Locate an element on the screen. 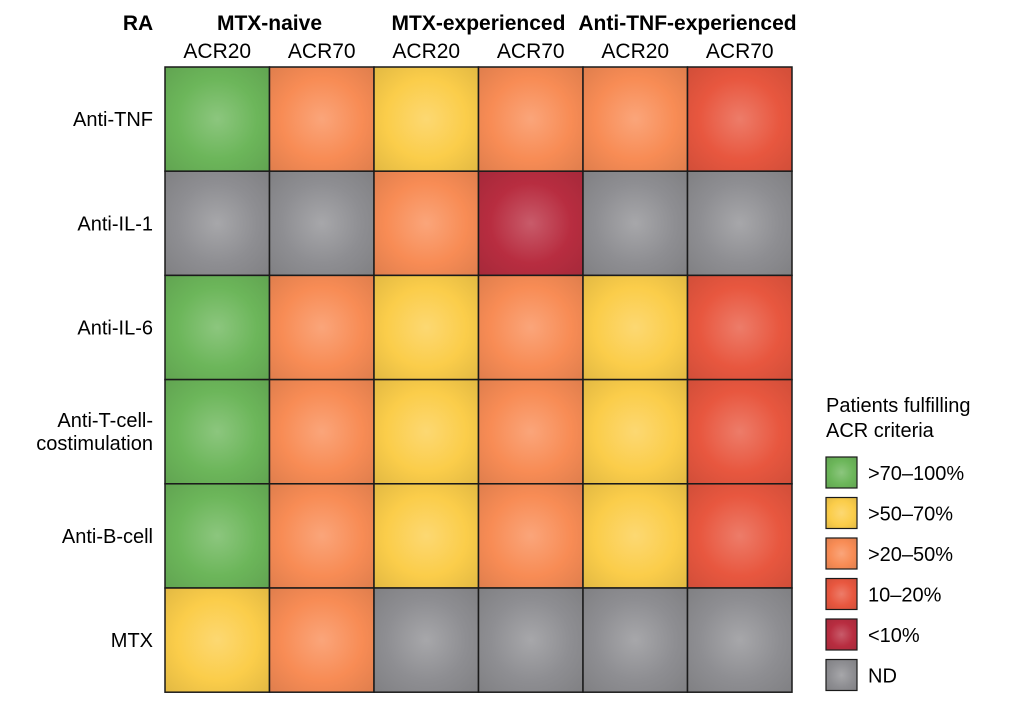 The width and height of the screenshot is (1024, 714). cell-anti-il-1-mtx-experienced-acr20 is located at coordinates (426, 223).